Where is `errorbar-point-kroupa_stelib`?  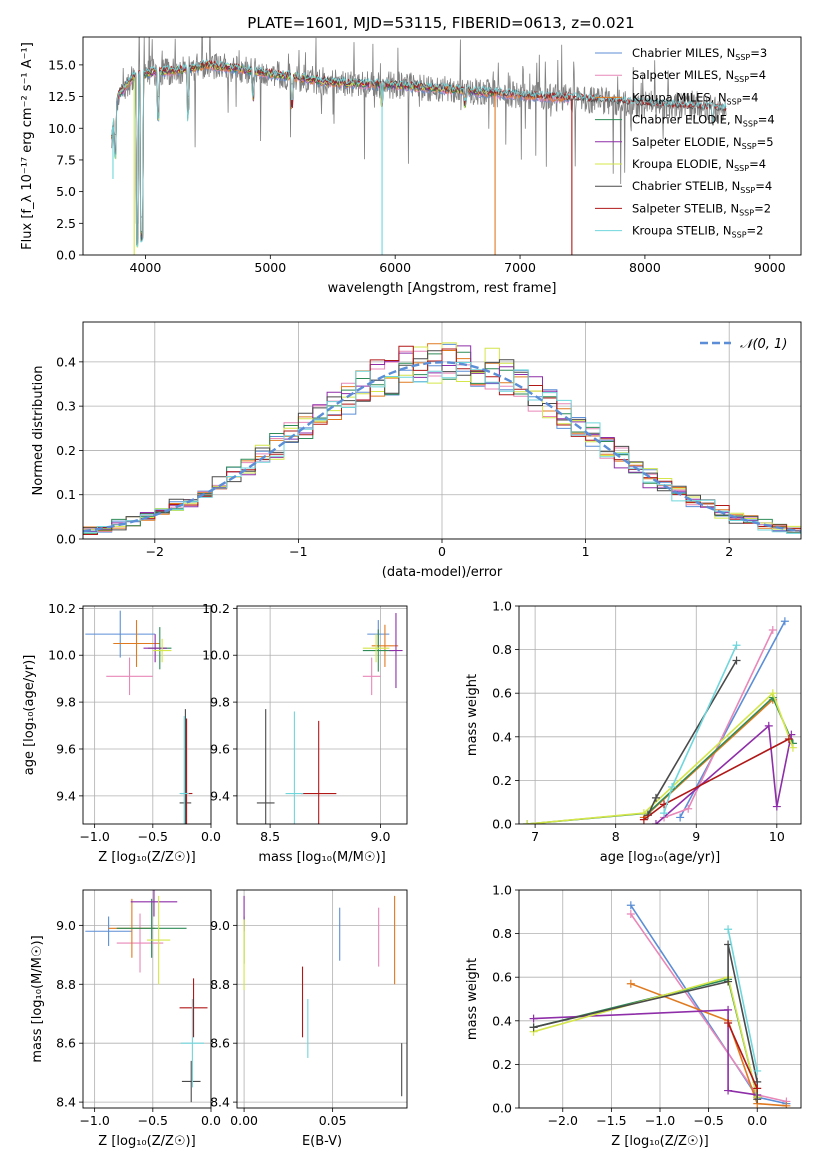
errorbar-point-kroupa_stelib is located at coordinates (294, 767).